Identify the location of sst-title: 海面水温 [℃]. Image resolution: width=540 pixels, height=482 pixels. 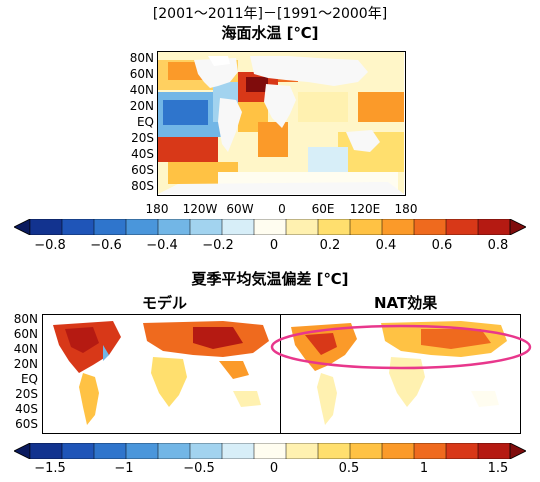
(270, 33).